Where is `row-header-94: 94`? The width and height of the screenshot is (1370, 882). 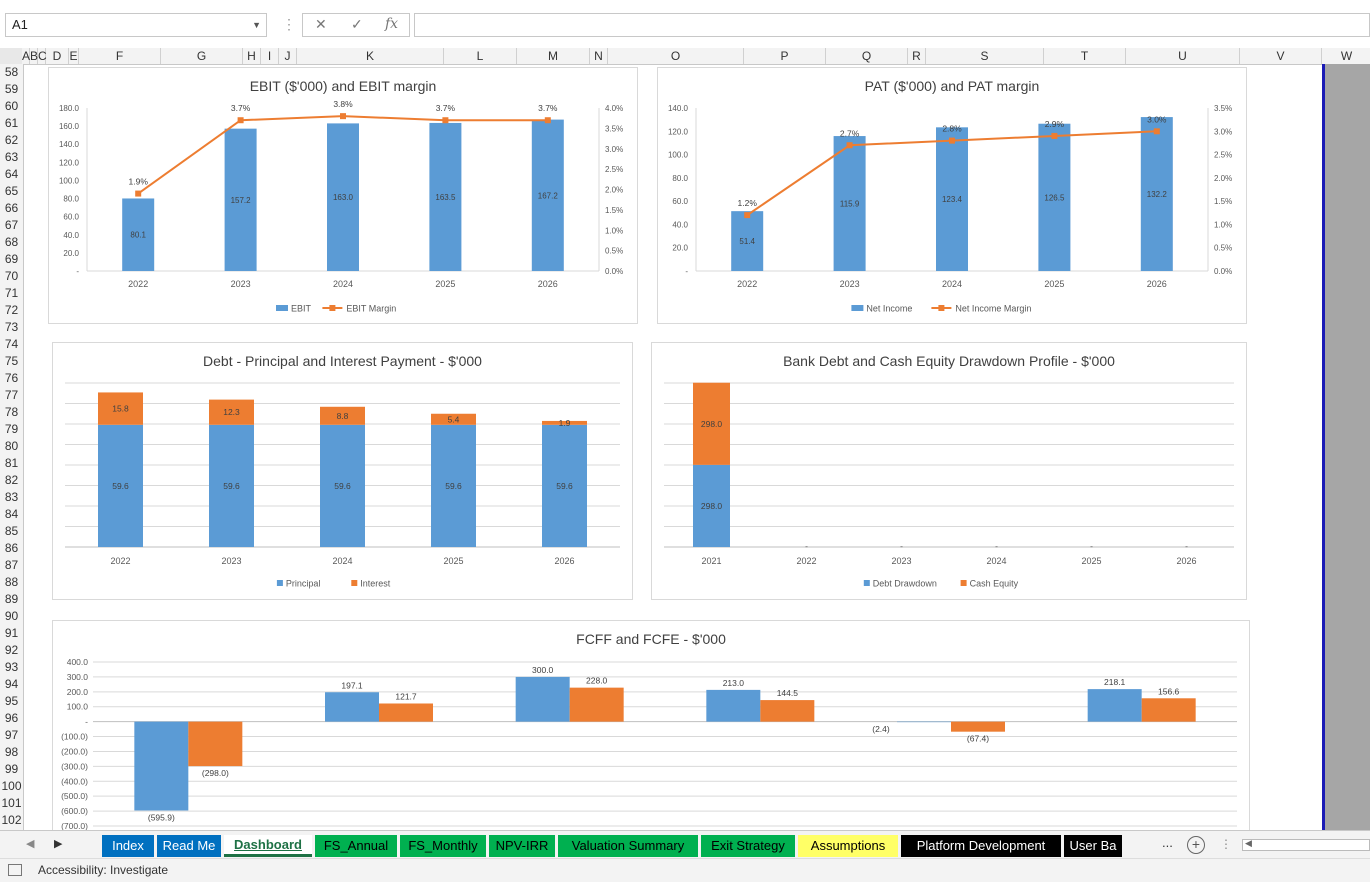 row-header-94: 94 is located at coordinates (11, 684).